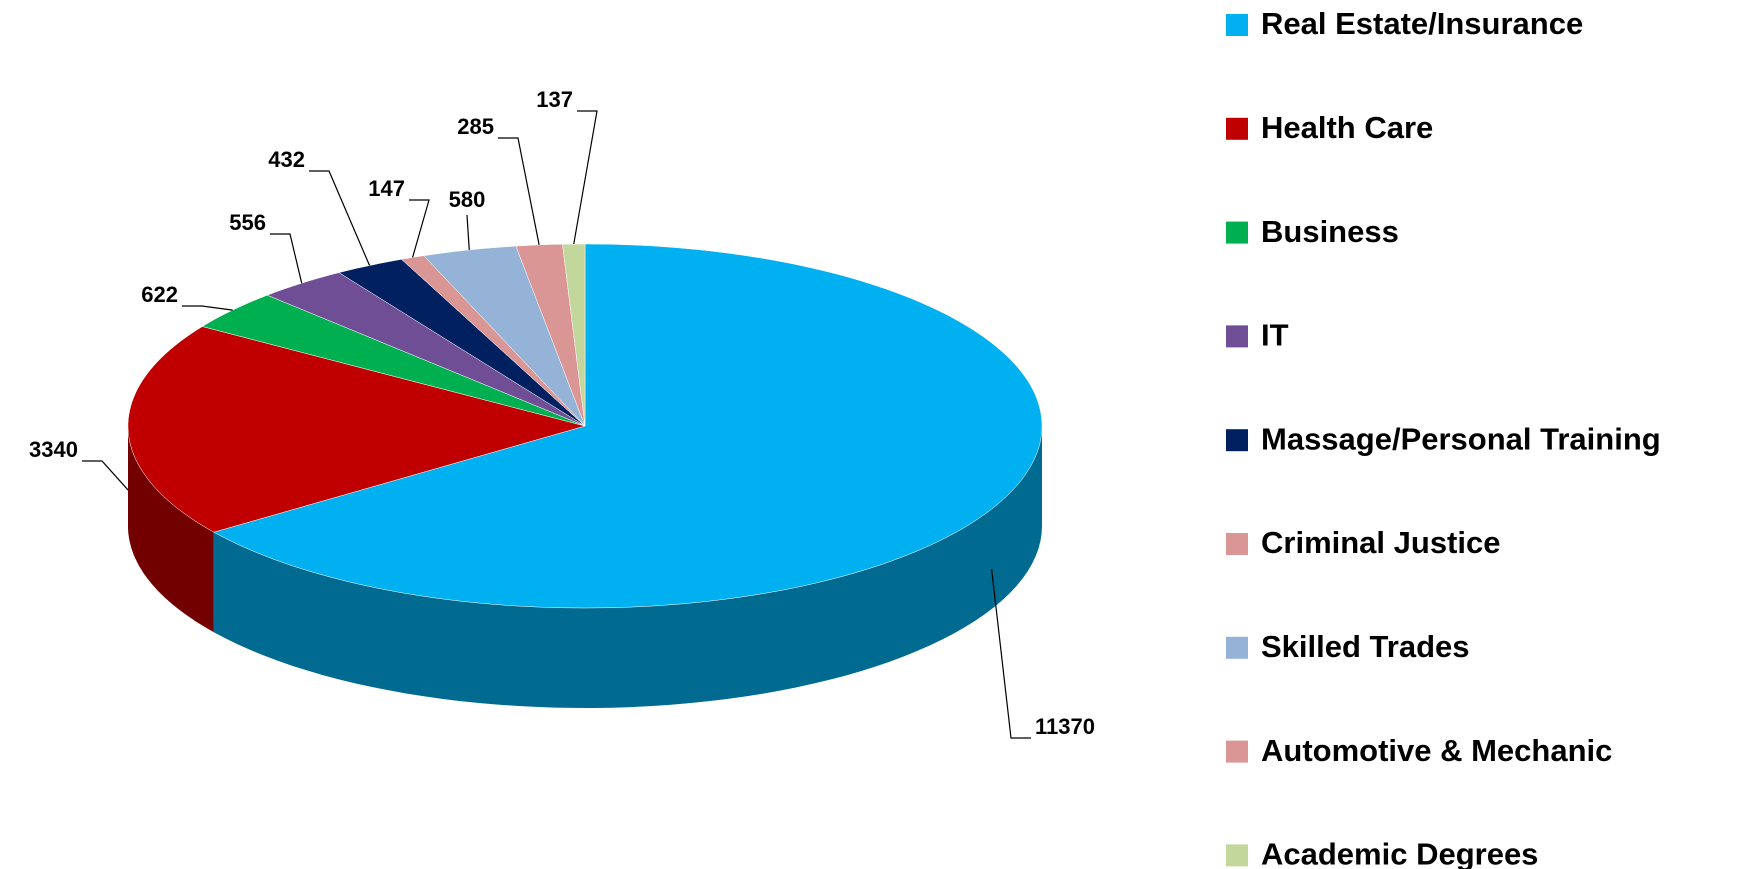 The height and width of the screenshot is (869, 1748). I want to click on slice-side, so click(171, 529).